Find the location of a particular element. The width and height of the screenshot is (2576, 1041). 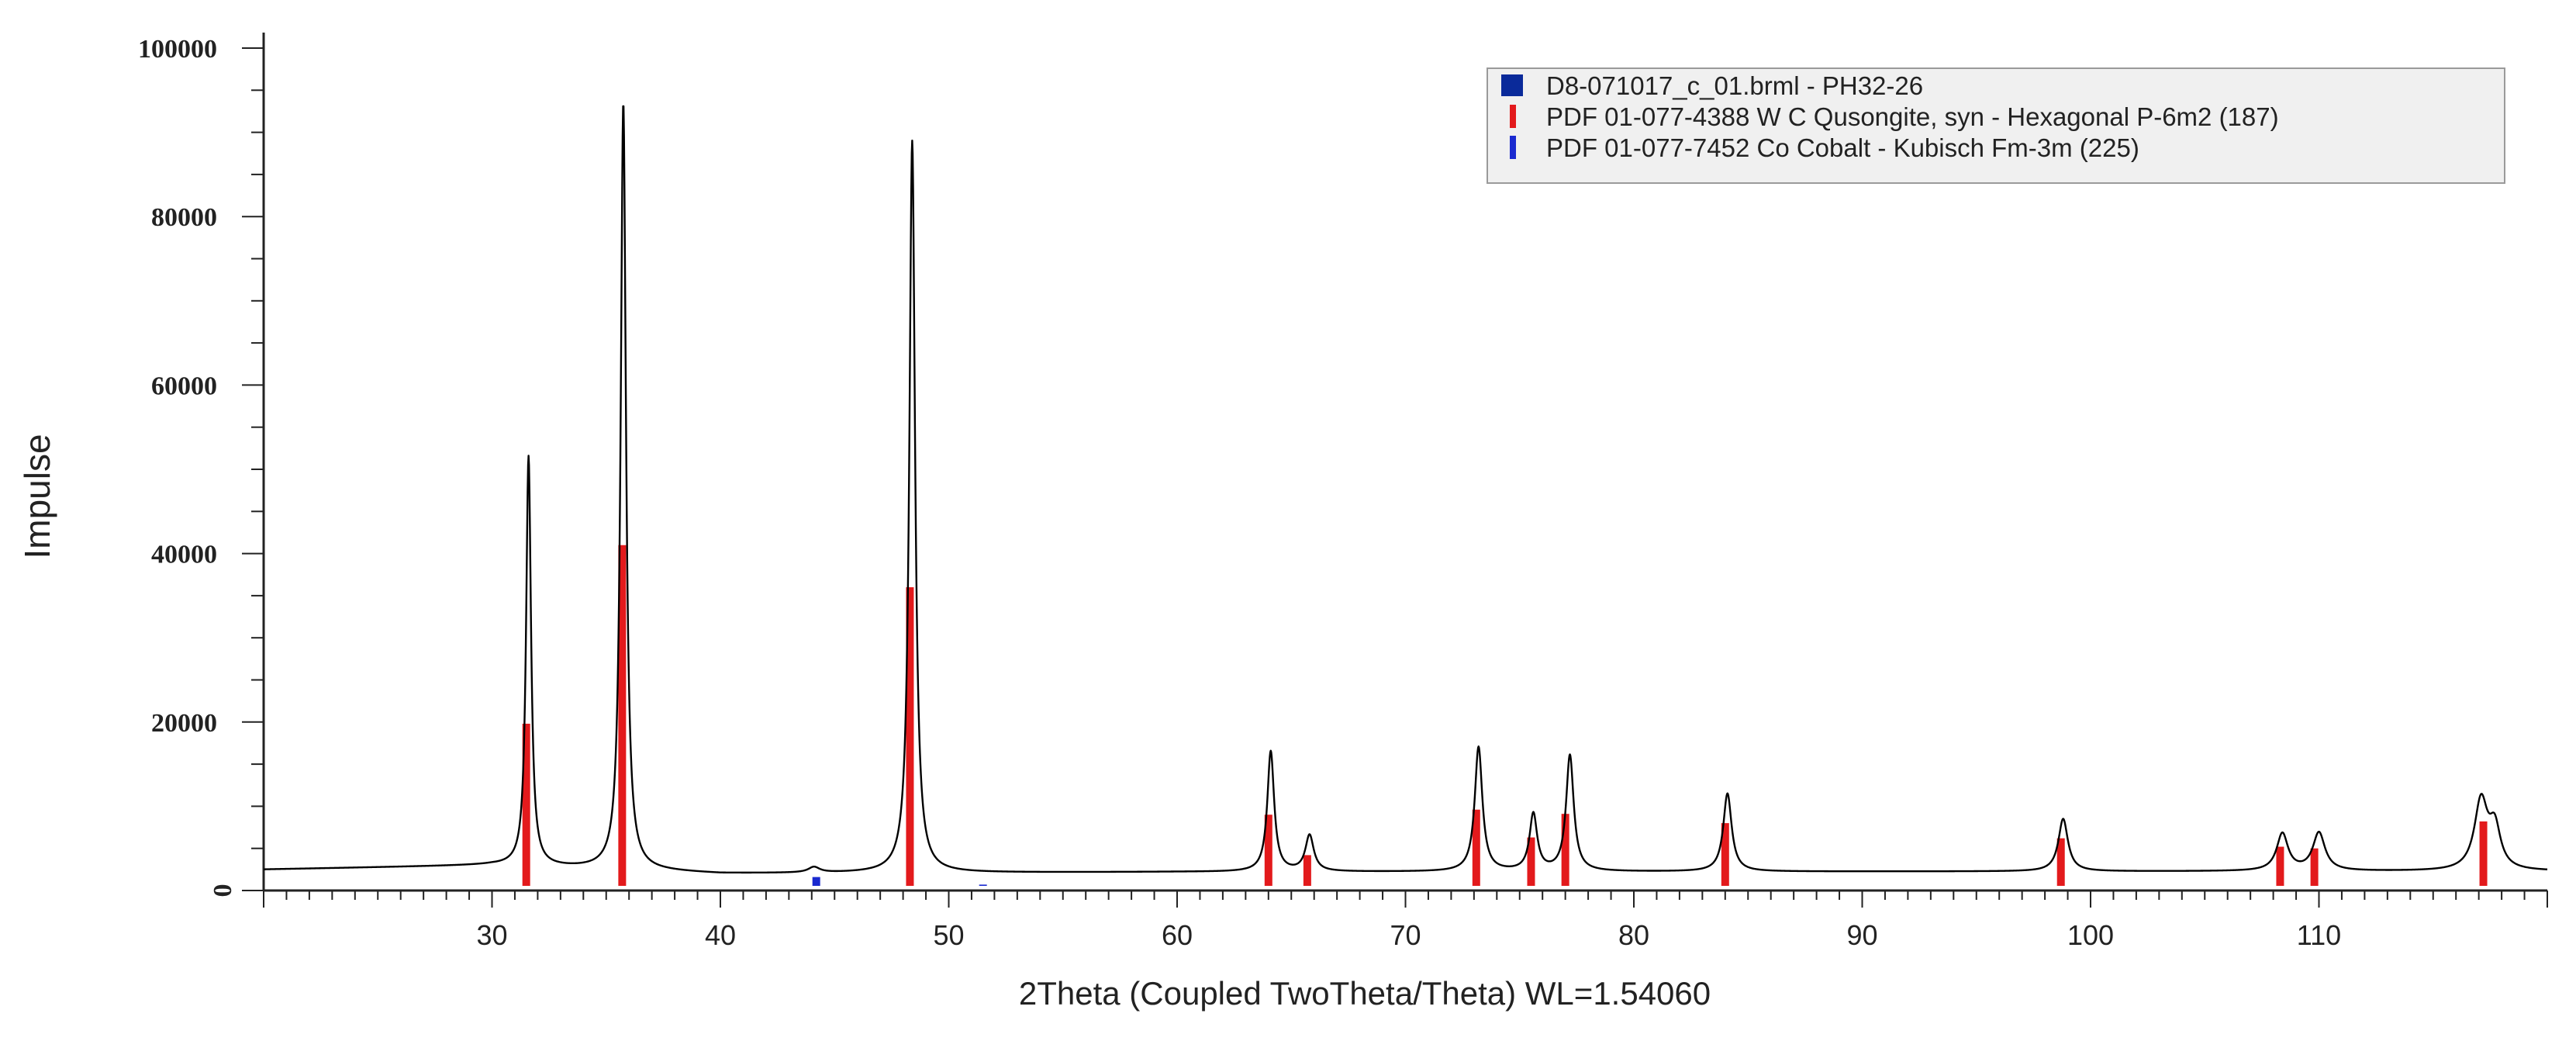

y-tick-label: 100000 is located at coordinates (177, 49).